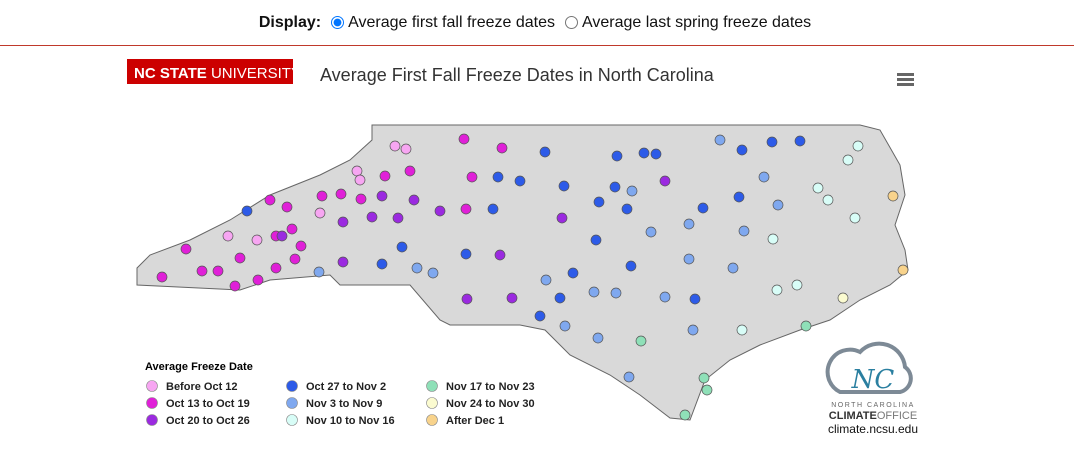 Image resolution: width=1074 pixels, height=475 pixels. Describe the element at coordinates (475, 421) in the screenshot. I see `legend-label: After Dec 1` at that location.